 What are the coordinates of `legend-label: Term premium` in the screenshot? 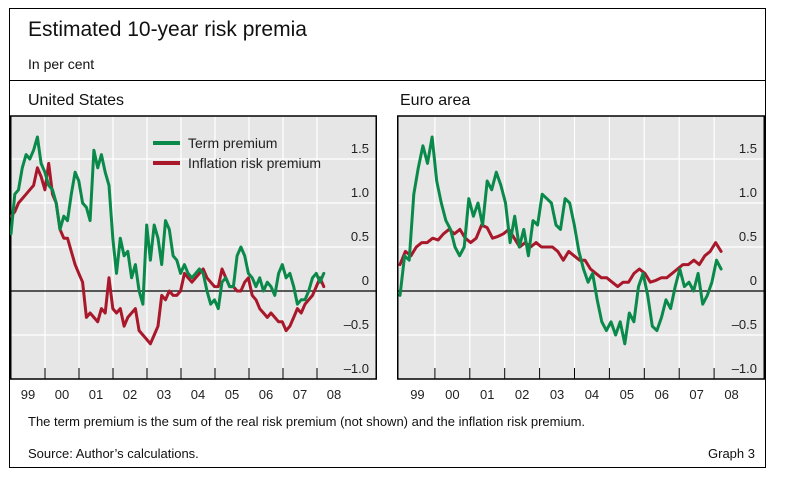 It's located at (232, 143).